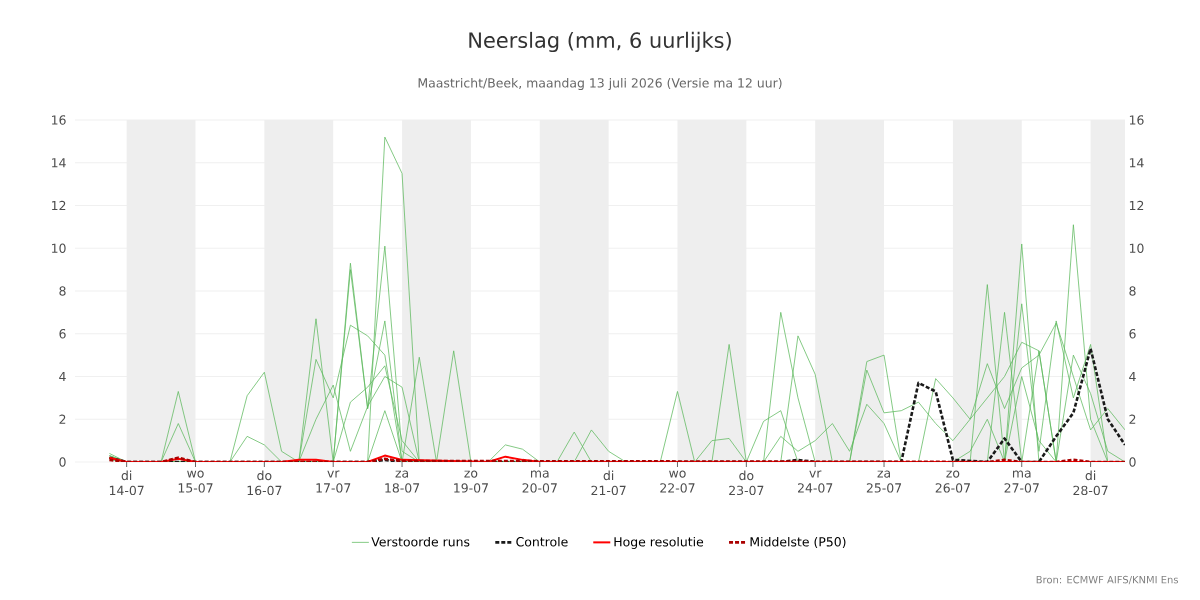  What do you see at coordinates (195, 481) in the screenshot?
I see `x-tick-label: wo 15-07` at bounding box center [195, 481].